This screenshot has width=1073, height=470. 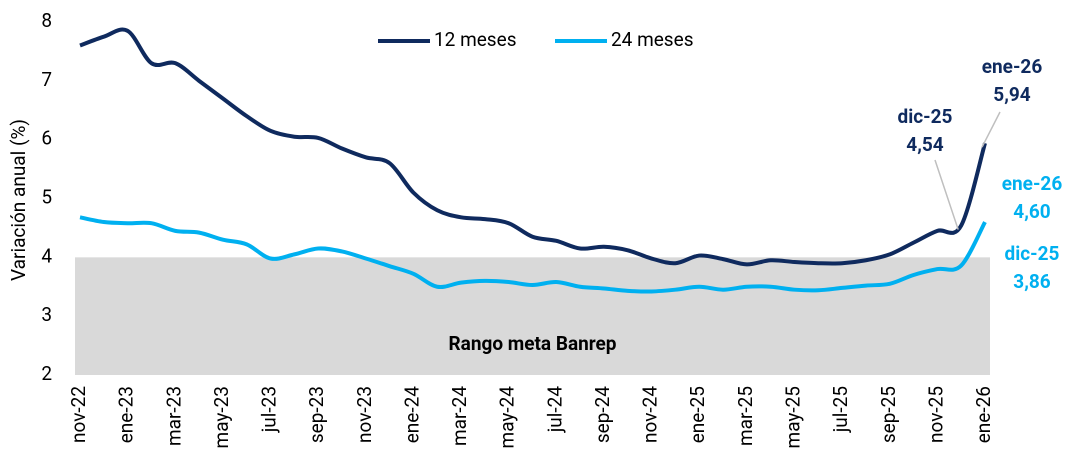 What do you see at coordinates (46, 255) in the screenshot?
I see `y-tick-label: 4` at bounding box center [46, 255].